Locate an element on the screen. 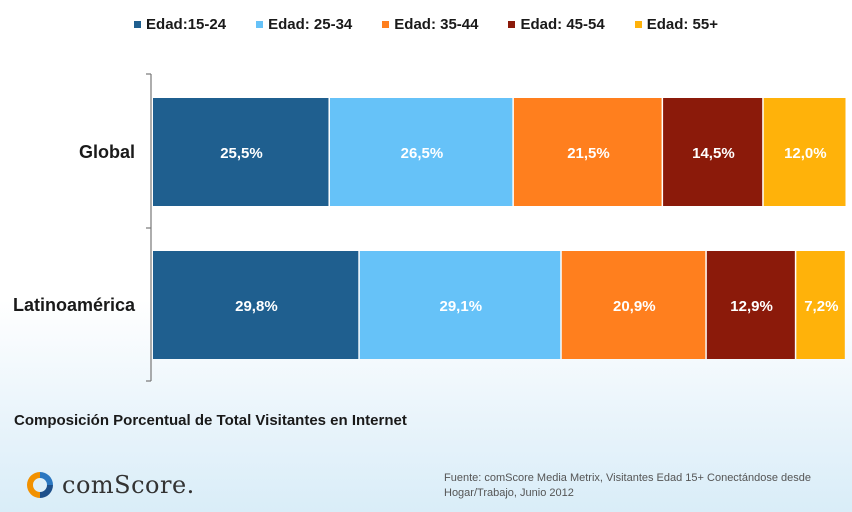  legend-item: Edad: 25-34 is located at coordinates (304, 24).